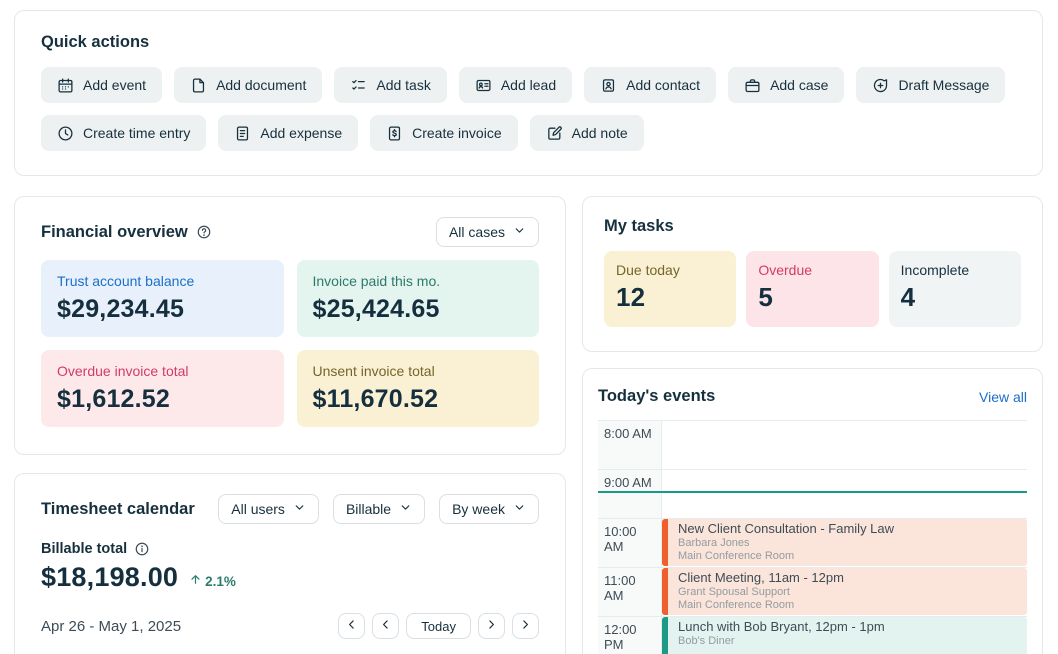 Image resolution: width=1058 pixels, height=654 pixels. Describe the element at coordinates (376, 309) in the screenshot. I see `stat-value: $25,424.65` at that location.